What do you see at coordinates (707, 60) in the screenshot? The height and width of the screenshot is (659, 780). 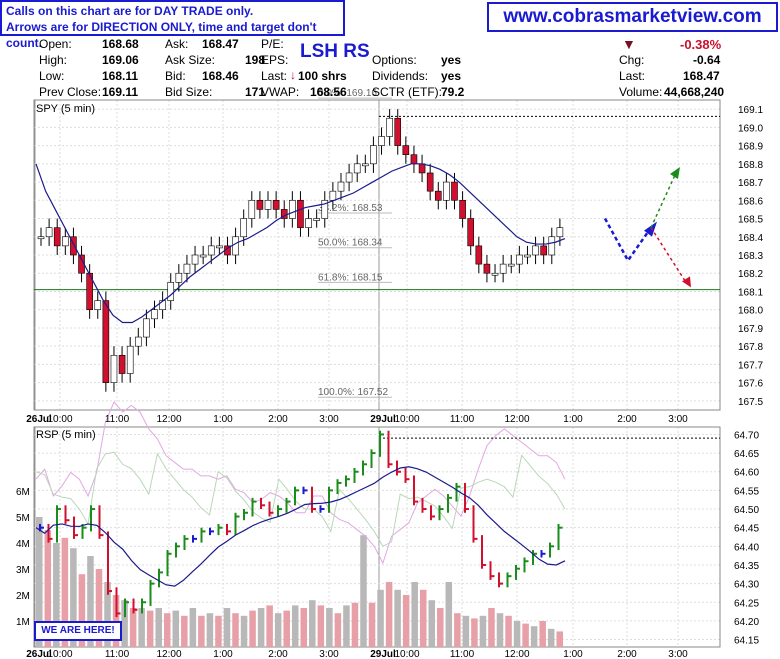 I see `chg-value: -0.64` at bounding box center [707, 60].